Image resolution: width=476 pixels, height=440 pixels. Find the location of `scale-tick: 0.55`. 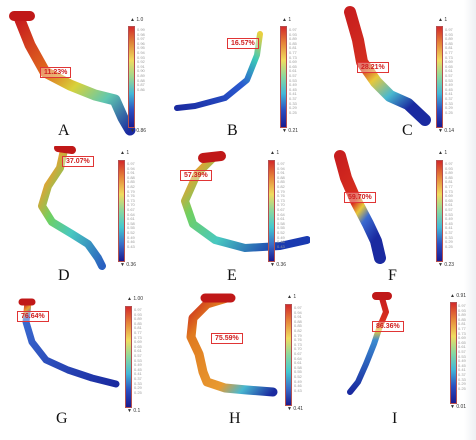

scale-tick: 0.55 is located at coordinates (281, 228).